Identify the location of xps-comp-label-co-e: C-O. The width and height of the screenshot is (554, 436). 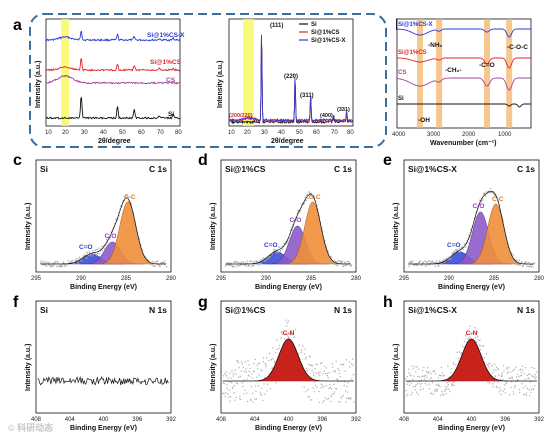
(479, 206).